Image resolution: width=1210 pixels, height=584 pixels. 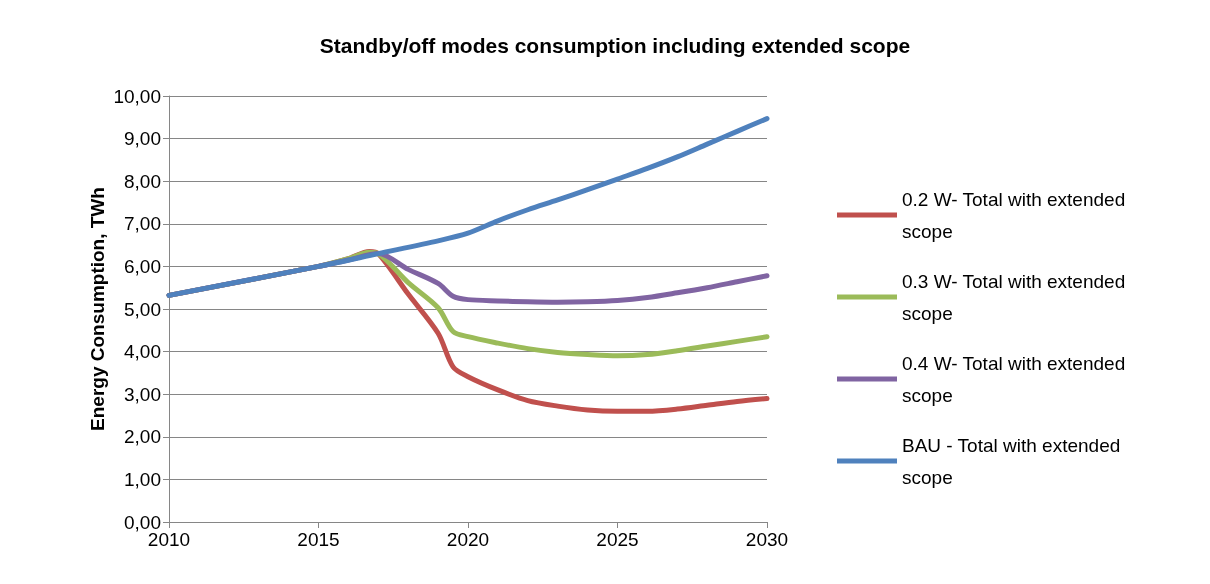 I want to click on y-tick-label: 8,00, so click(x=142, y=181).